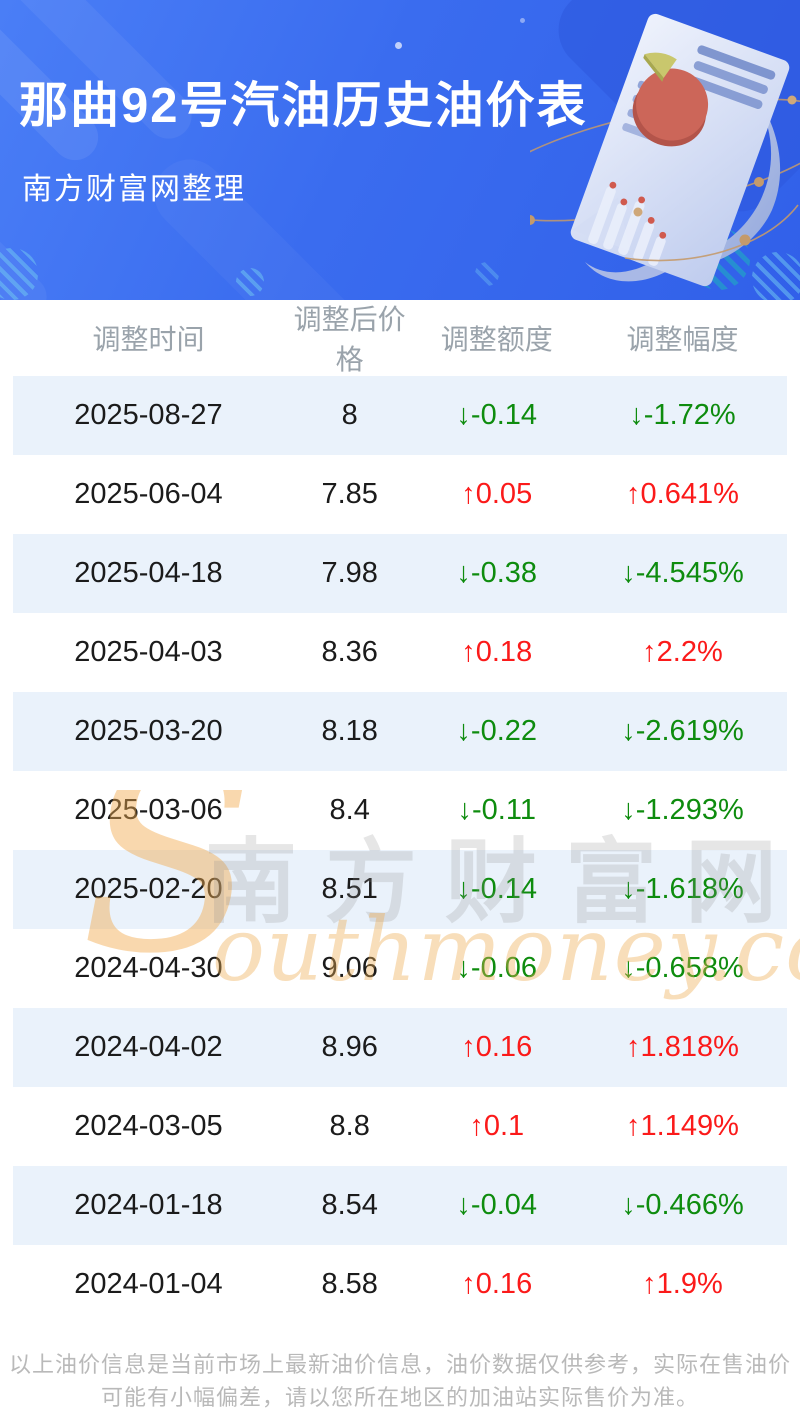  Describe the element at coordinates (682, 1284) in the screenshot. I see `cell-rate: ↑1.9%` at that location.